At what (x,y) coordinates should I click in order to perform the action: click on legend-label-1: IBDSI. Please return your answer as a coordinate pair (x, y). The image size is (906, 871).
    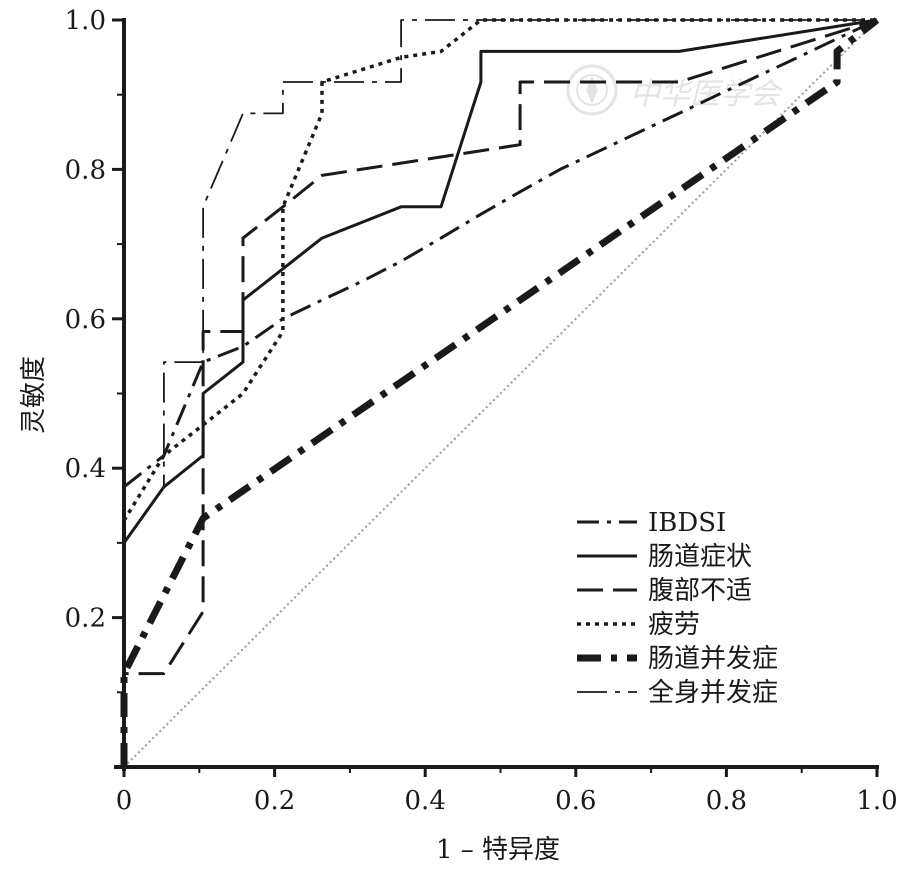
    Looking at the image, I should click on (687, 523).